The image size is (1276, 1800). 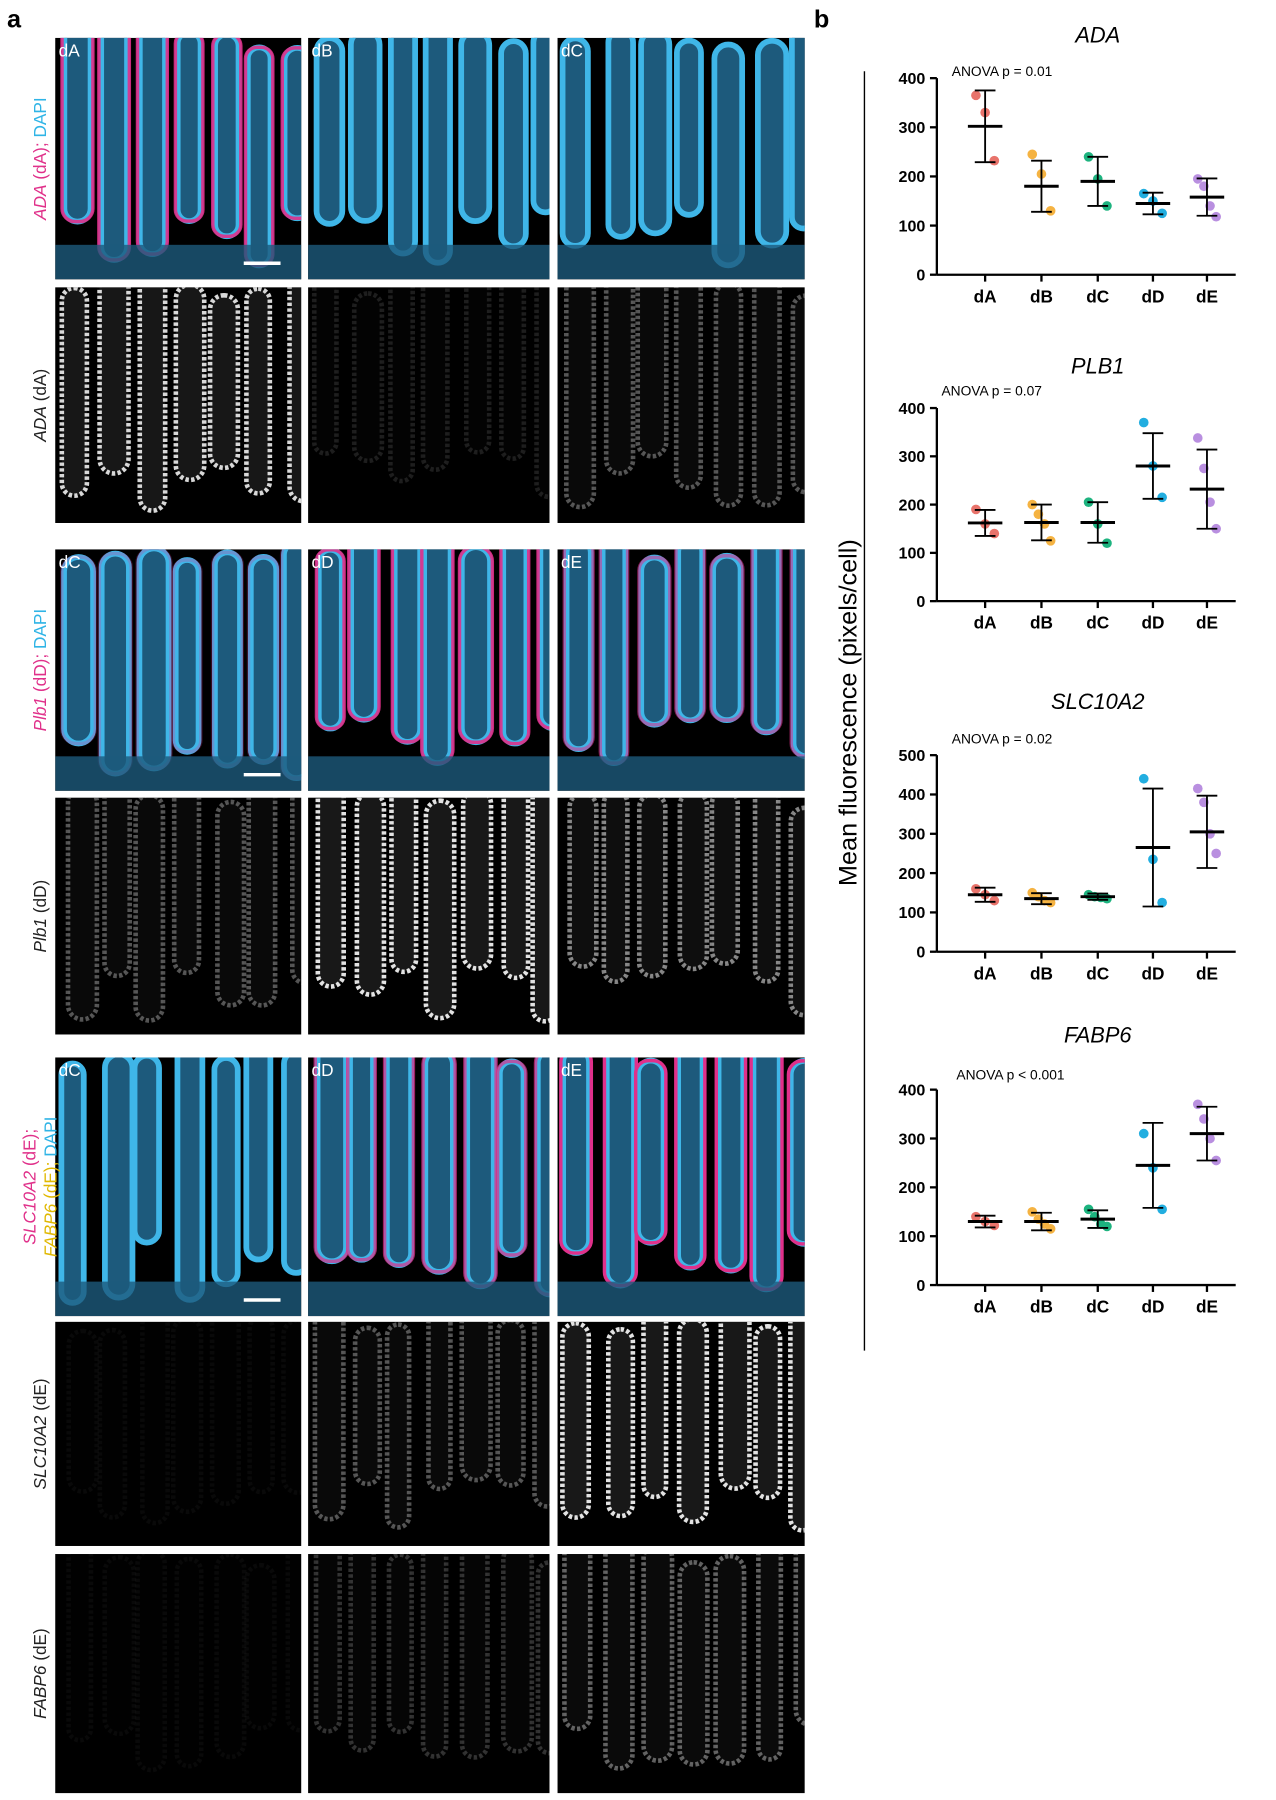 What do you see at coordinates (40, 1452) in the screenshot?
I see `row-label-part: SLC10A2` at bounding box center [40, 1452].